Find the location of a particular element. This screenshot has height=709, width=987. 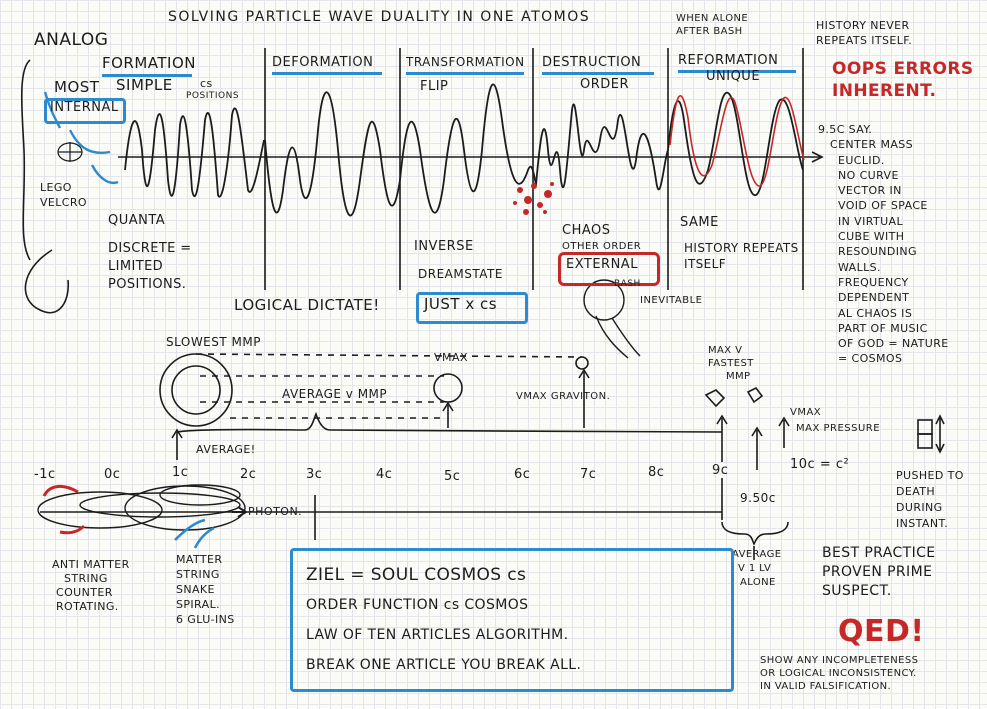

pressure-box is located at coordinates (925, 441).